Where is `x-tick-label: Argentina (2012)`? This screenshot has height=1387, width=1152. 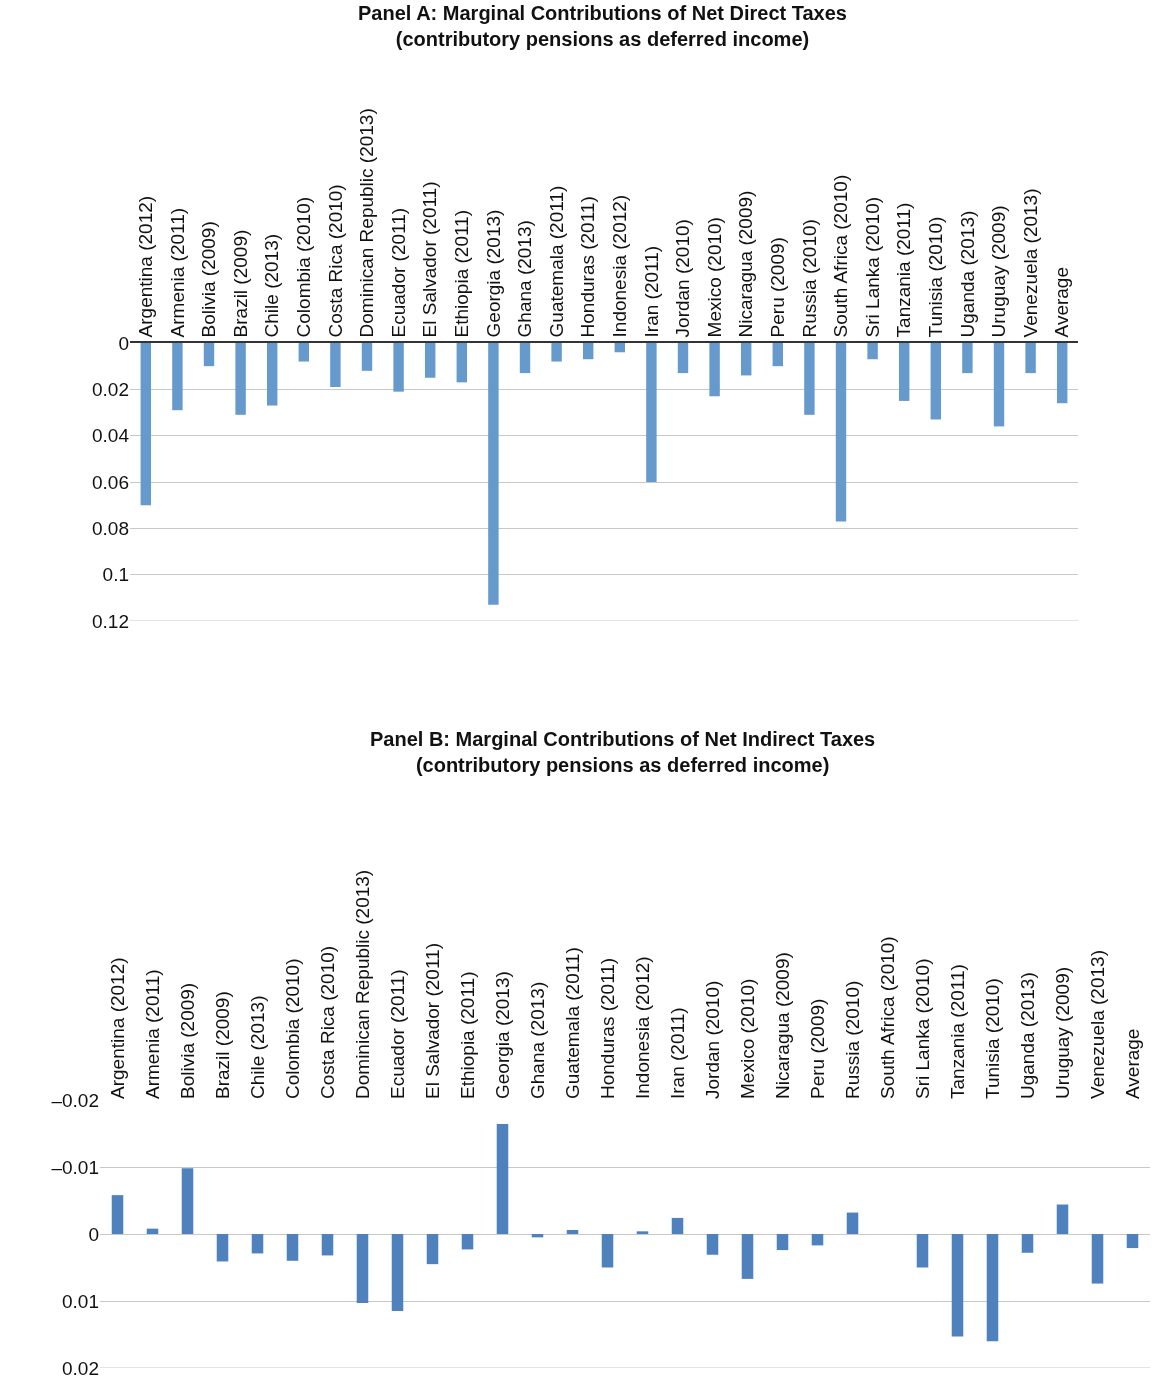
x-tick-label: Argentina (2012) is located at coordinates (145, 266).